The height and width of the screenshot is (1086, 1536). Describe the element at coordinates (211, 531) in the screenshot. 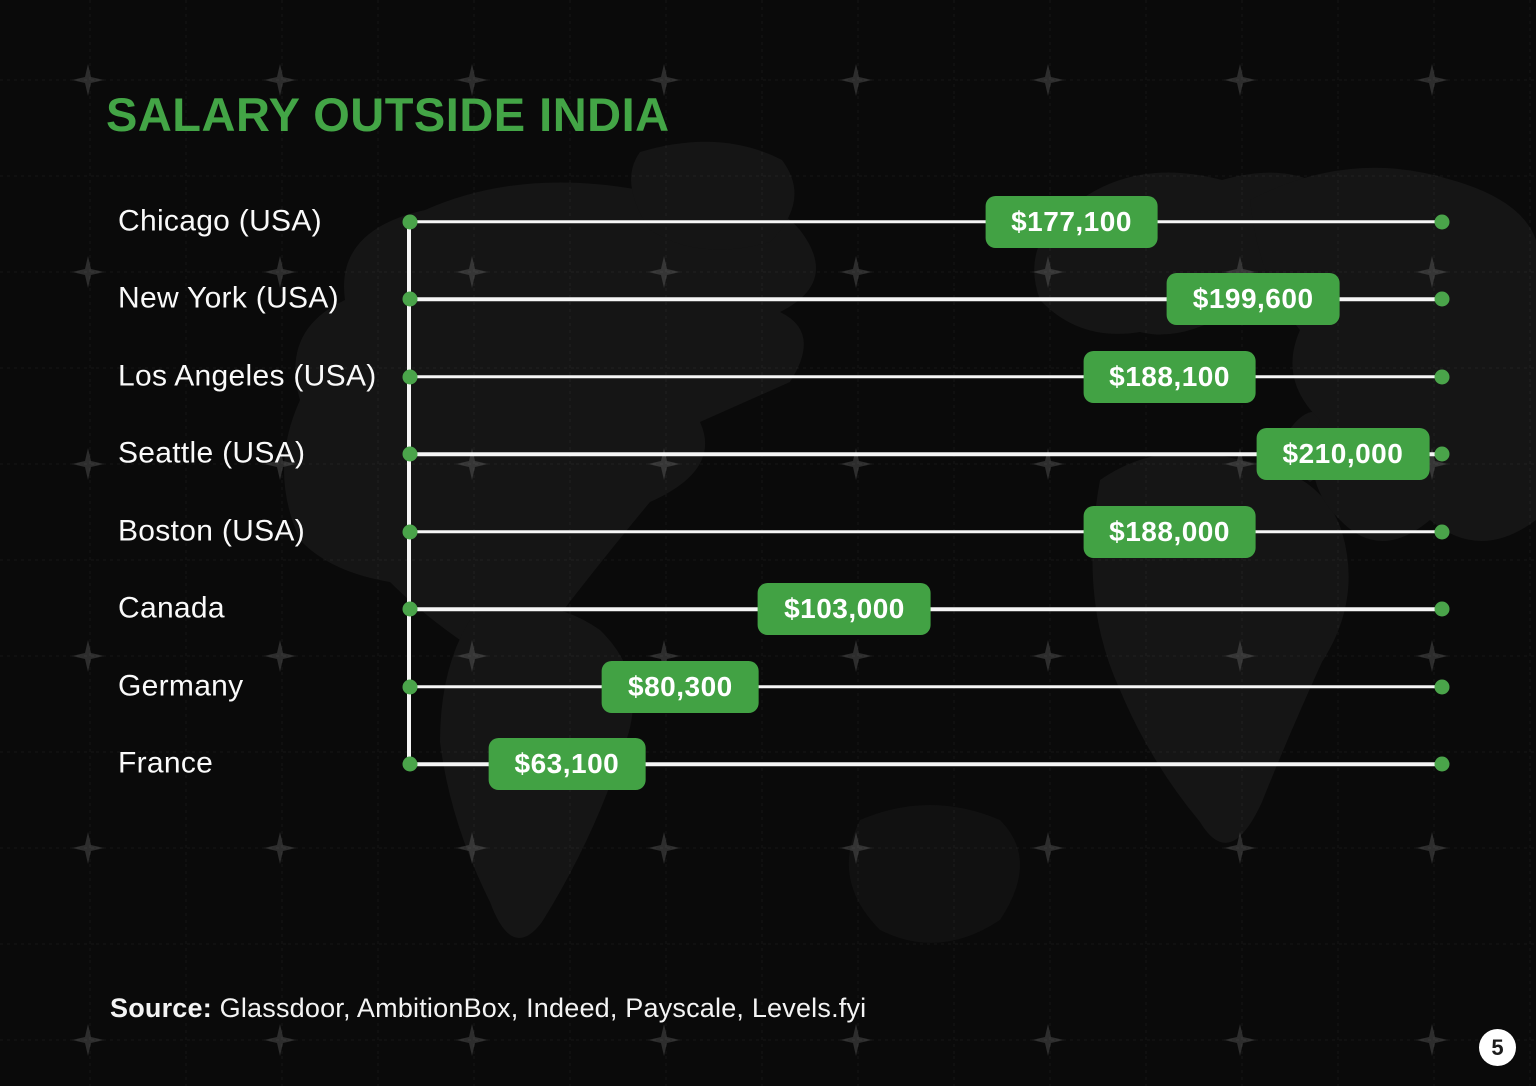

I see `row-label: Boston (USA)` at that location.